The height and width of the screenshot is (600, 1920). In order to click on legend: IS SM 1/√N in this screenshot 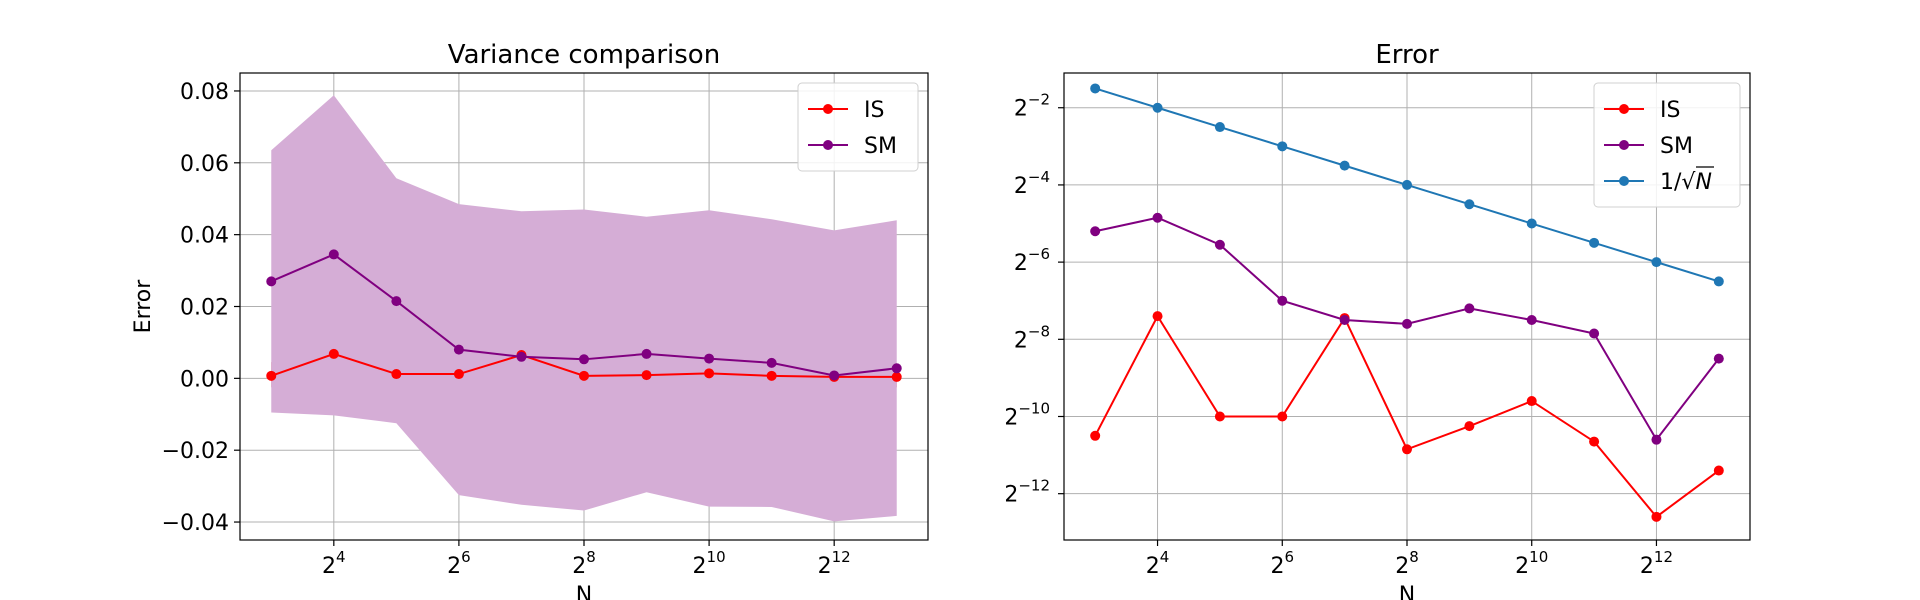, I will do `click(1667, 145)`.